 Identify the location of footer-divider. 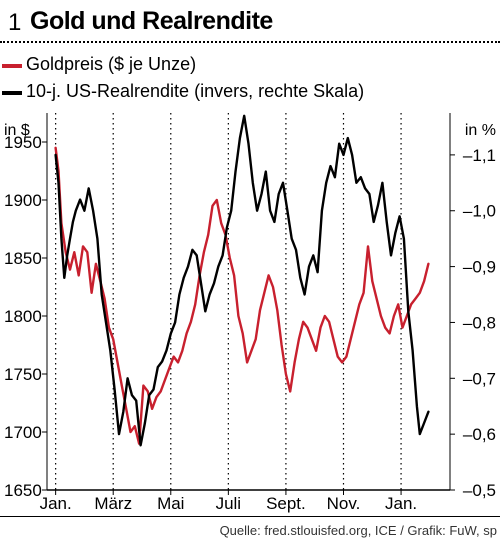
(250, 516).